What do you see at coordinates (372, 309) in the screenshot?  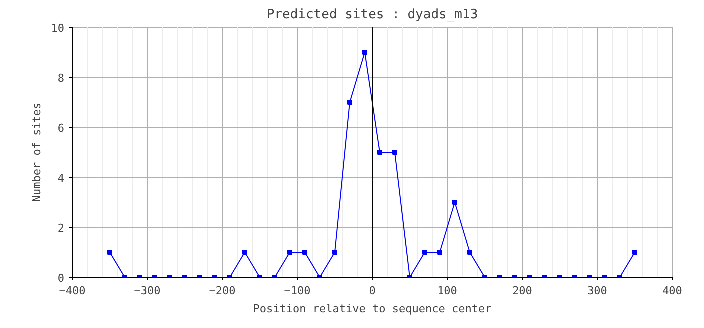 I see `x-axis-title: Position relative to sequence center` at bounding box center [372, 309].